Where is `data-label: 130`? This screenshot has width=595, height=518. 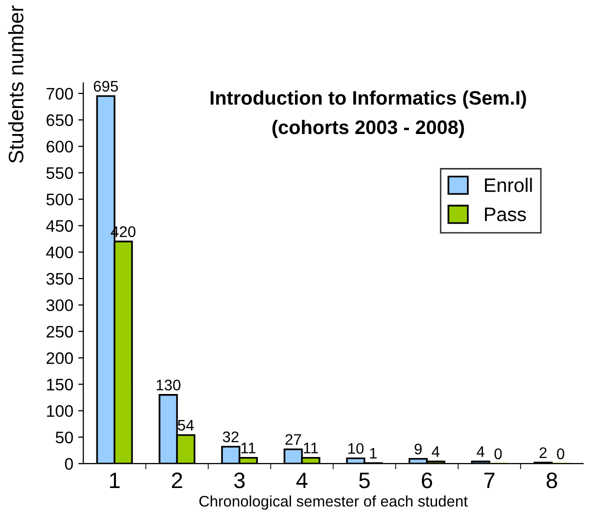
data-label: 130 is located at coordinates (168, 385).